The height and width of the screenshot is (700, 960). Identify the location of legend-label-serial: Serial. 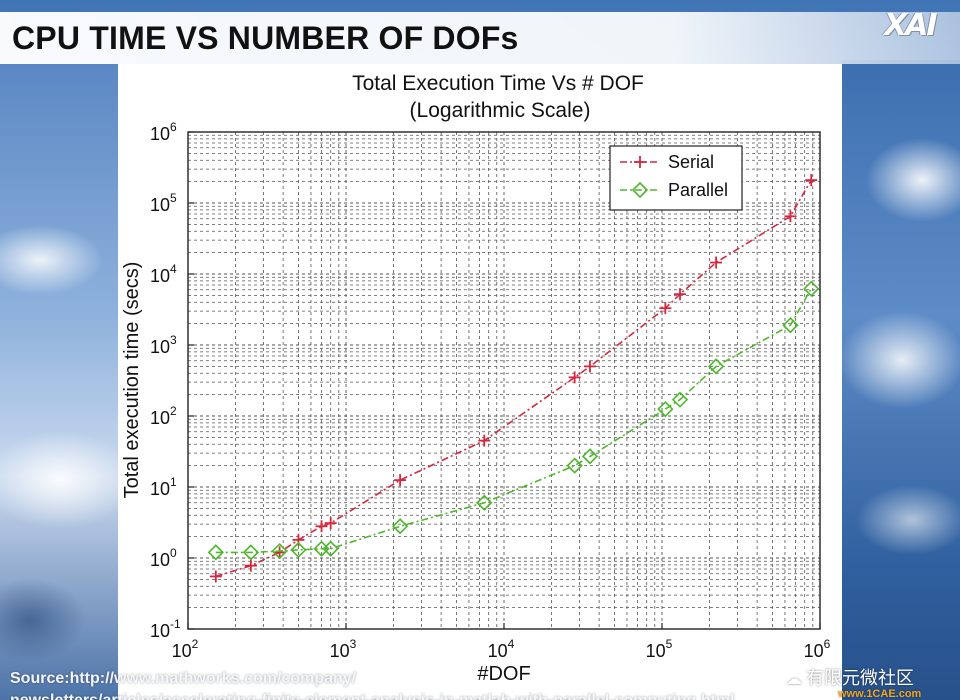
(691, 162).